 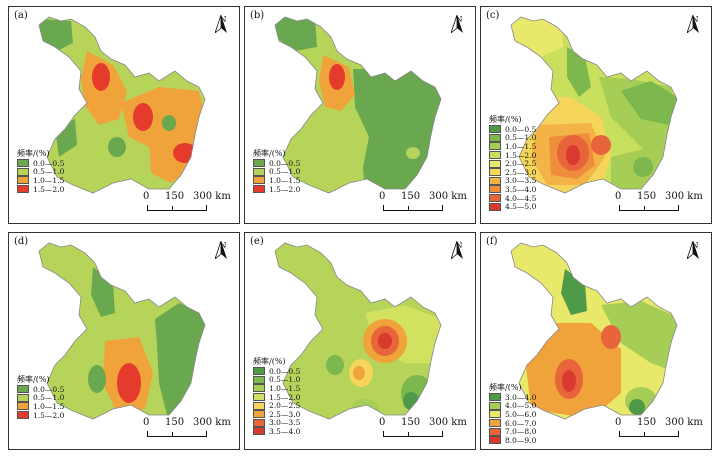 I want to click on legend-range: 4.0—5.0, so click(x=521, y=406).